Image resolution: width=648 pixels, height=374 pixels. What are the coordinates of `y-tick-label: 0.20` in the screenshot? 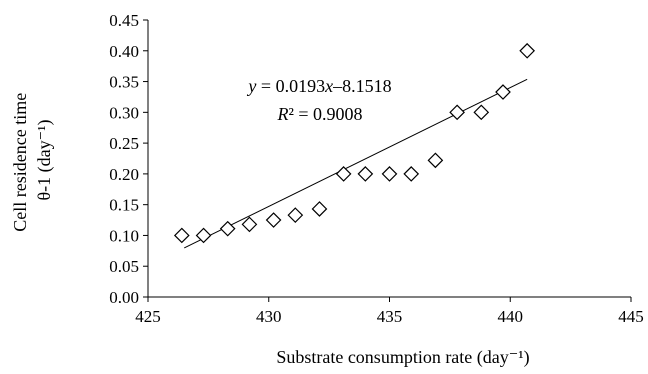 It's located at (124, 174).